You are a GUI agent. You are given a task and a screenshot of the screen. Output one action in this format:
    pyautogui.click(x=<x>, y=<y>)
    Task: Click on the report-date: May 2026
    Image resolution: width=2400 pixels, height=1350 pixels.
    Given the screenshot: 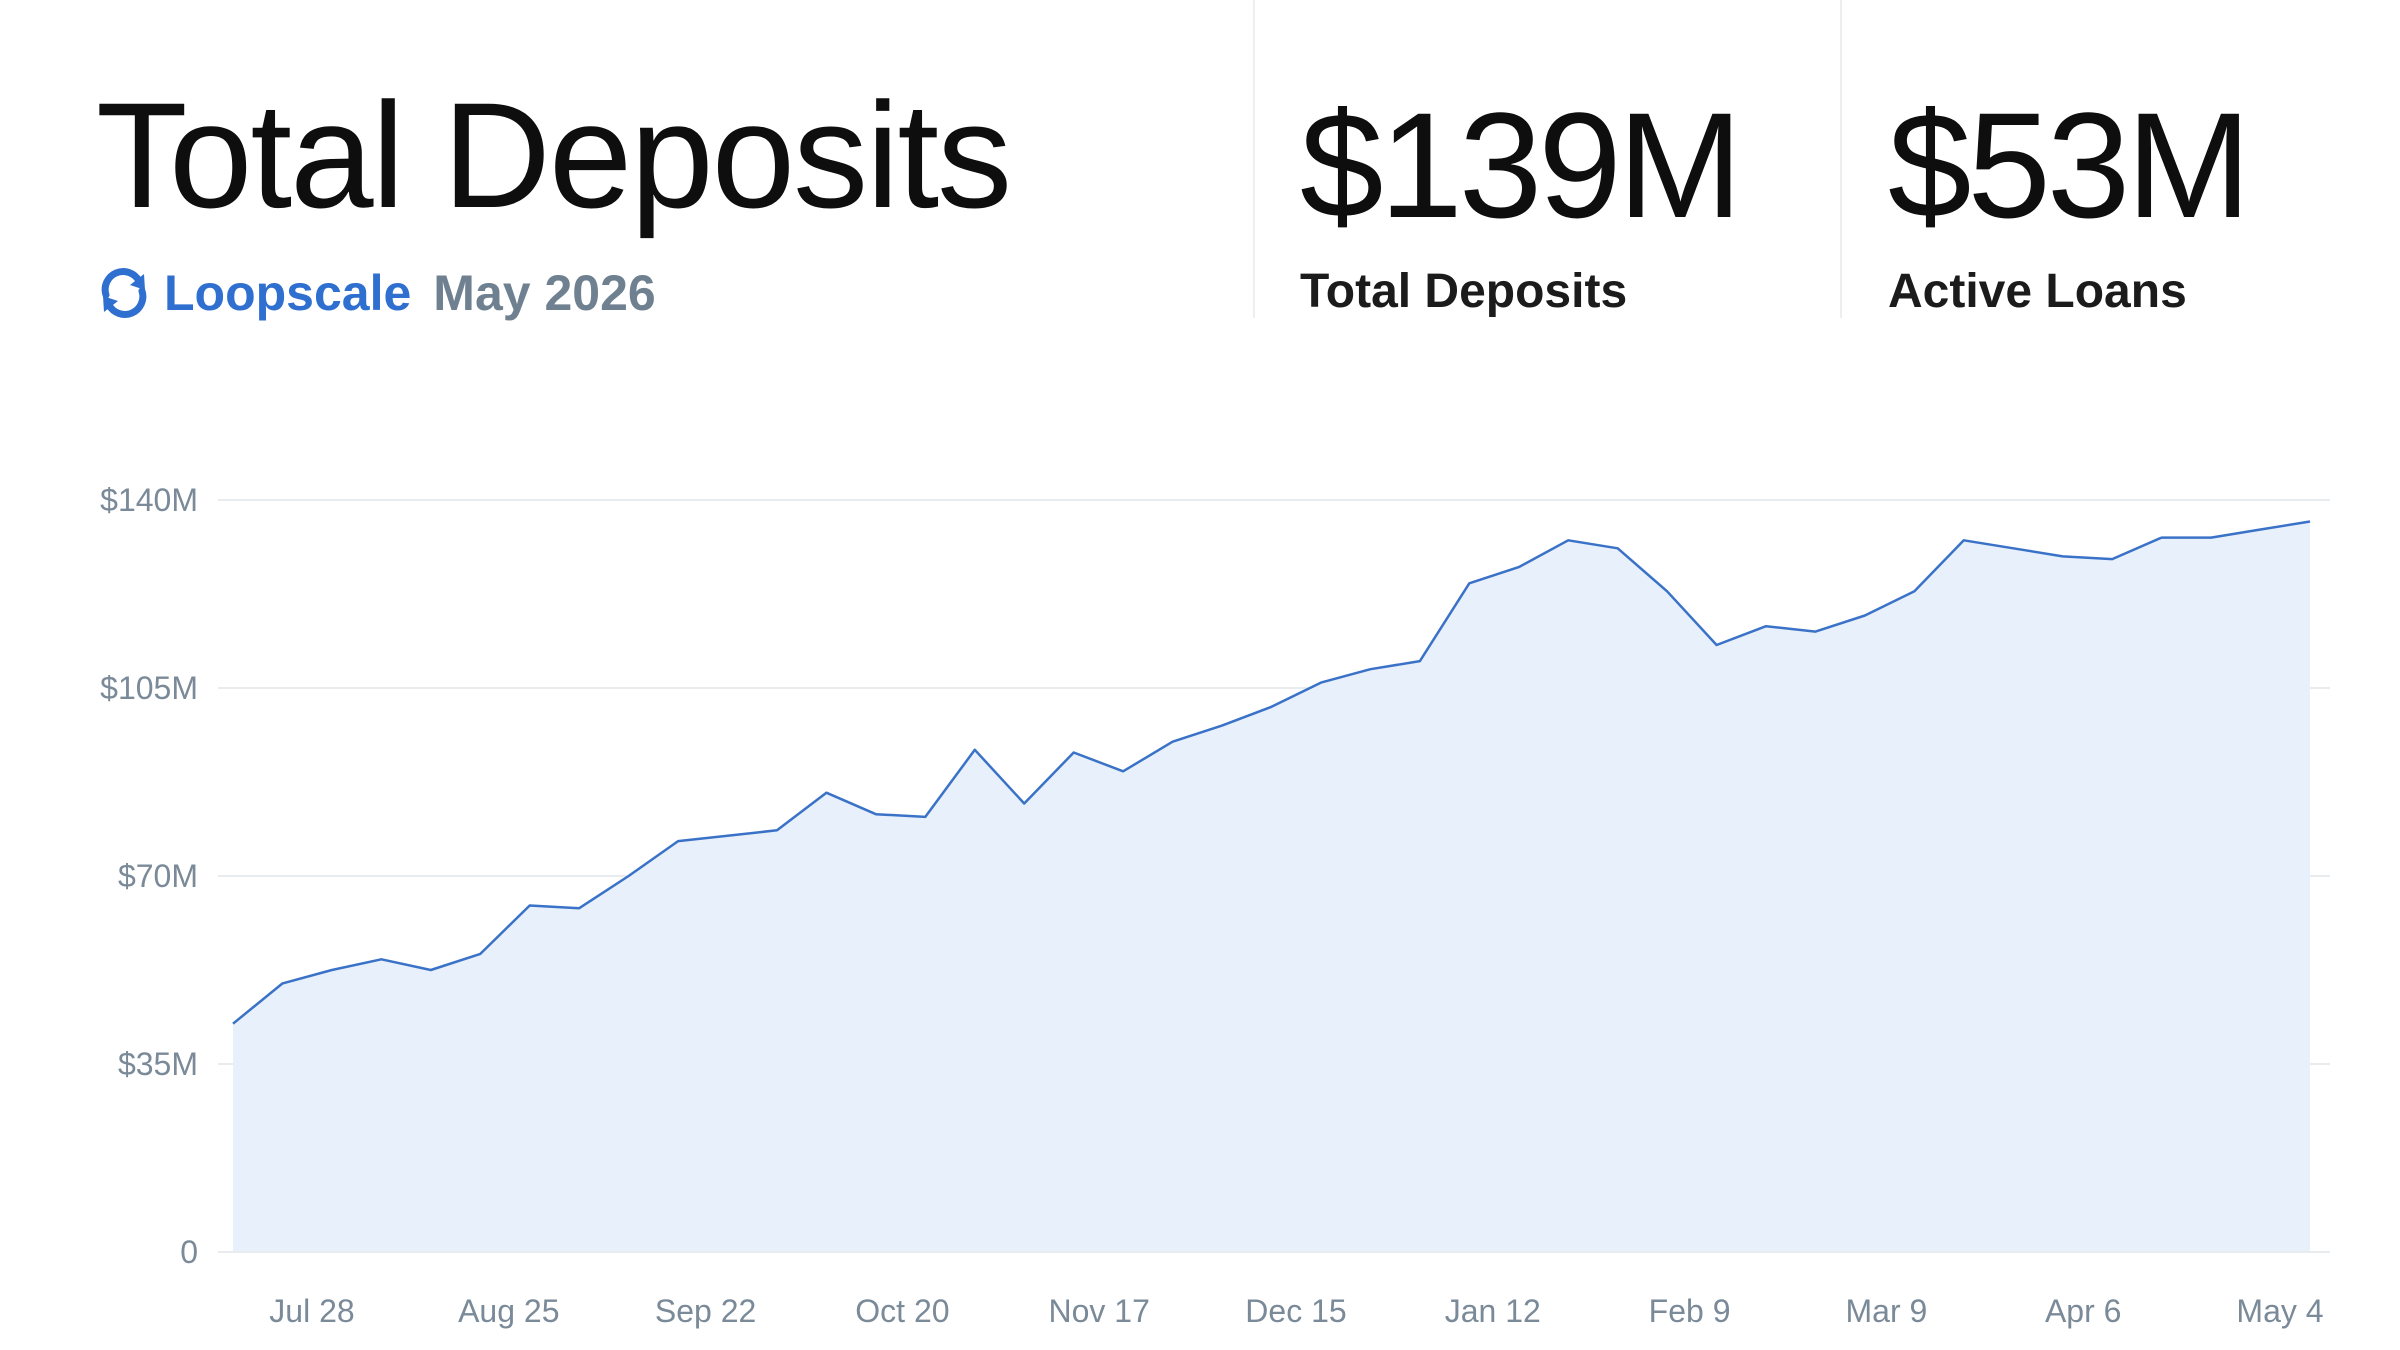 What is the action you would take?
    pyautogui.click(x=544, y=293)
    